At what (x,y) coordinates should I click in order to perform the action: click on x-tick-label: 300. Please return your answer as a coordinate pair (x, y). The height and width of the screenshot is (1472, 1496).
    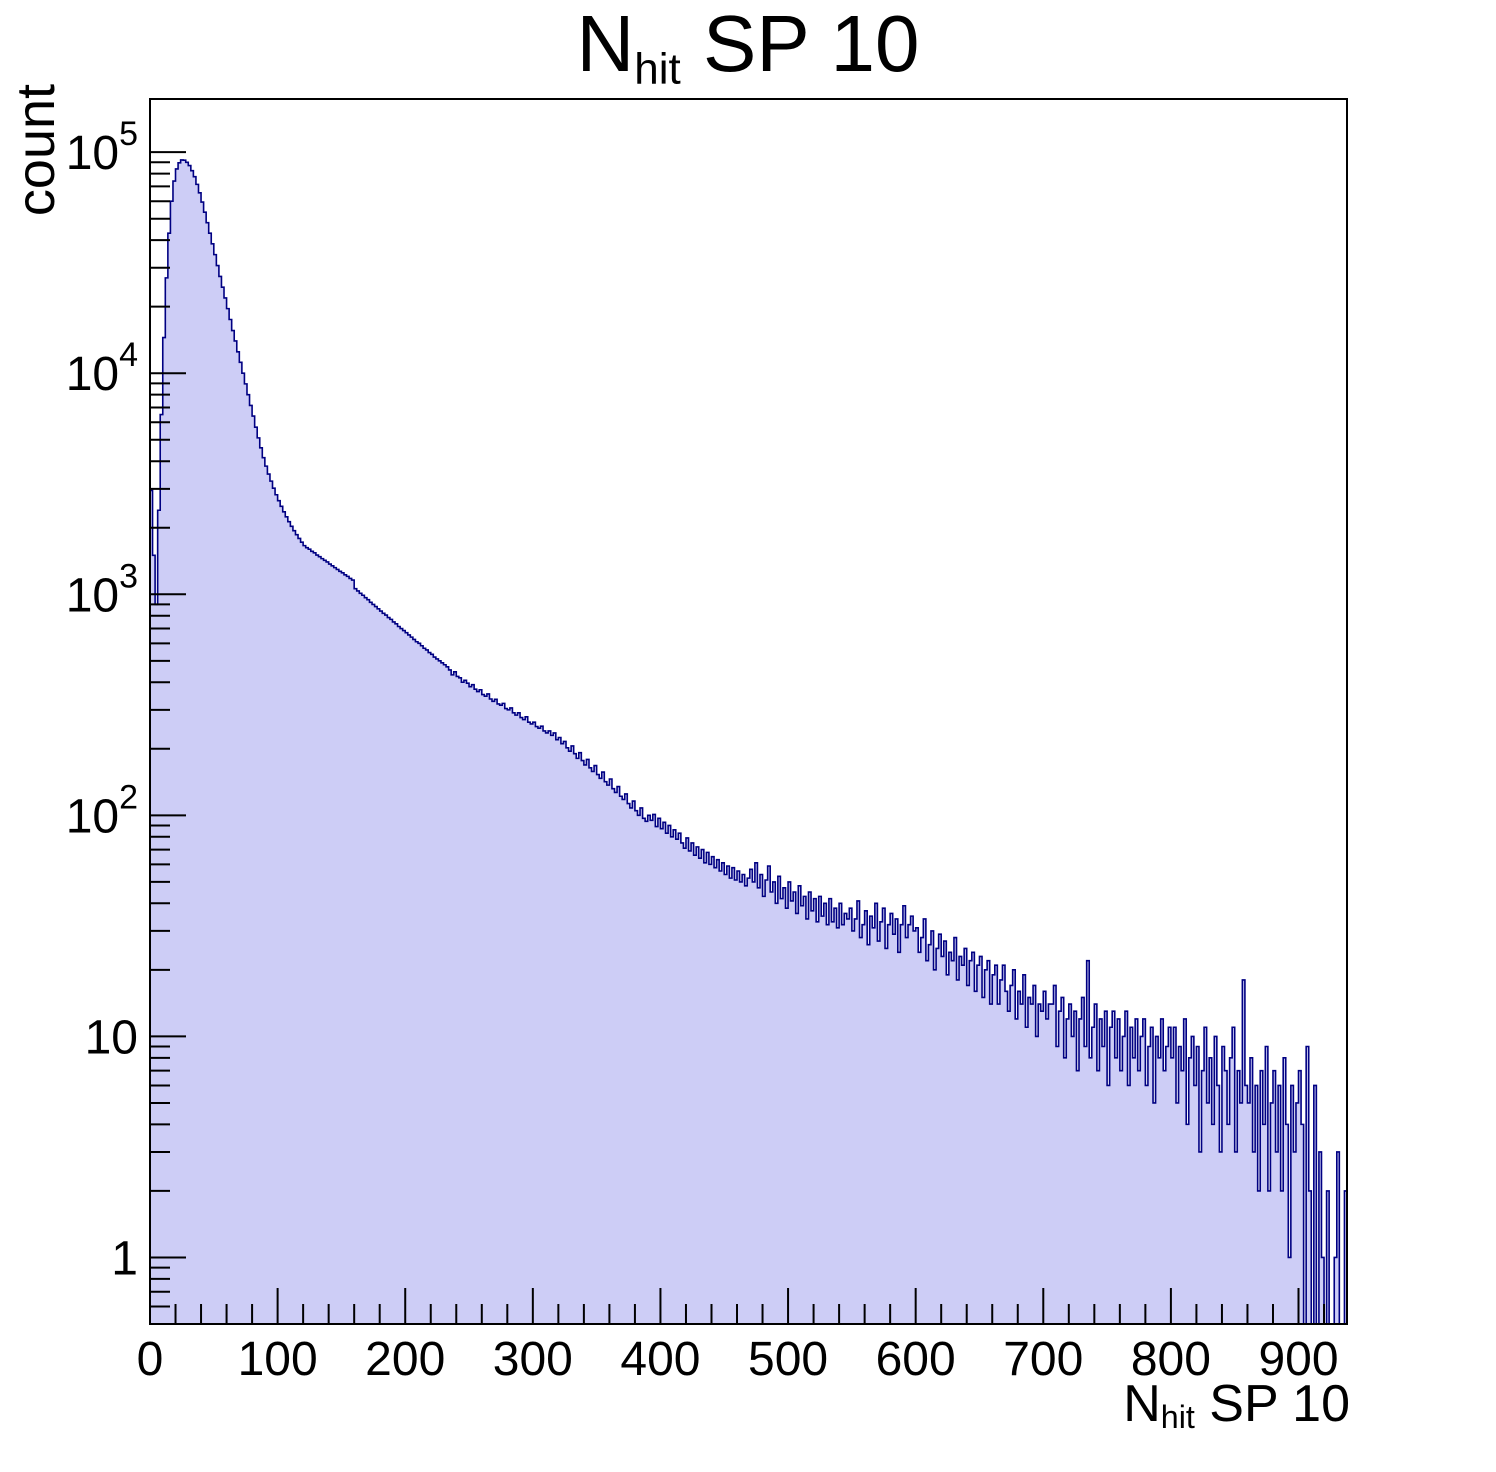
    Looking at the image, I should click on (533, 1359).